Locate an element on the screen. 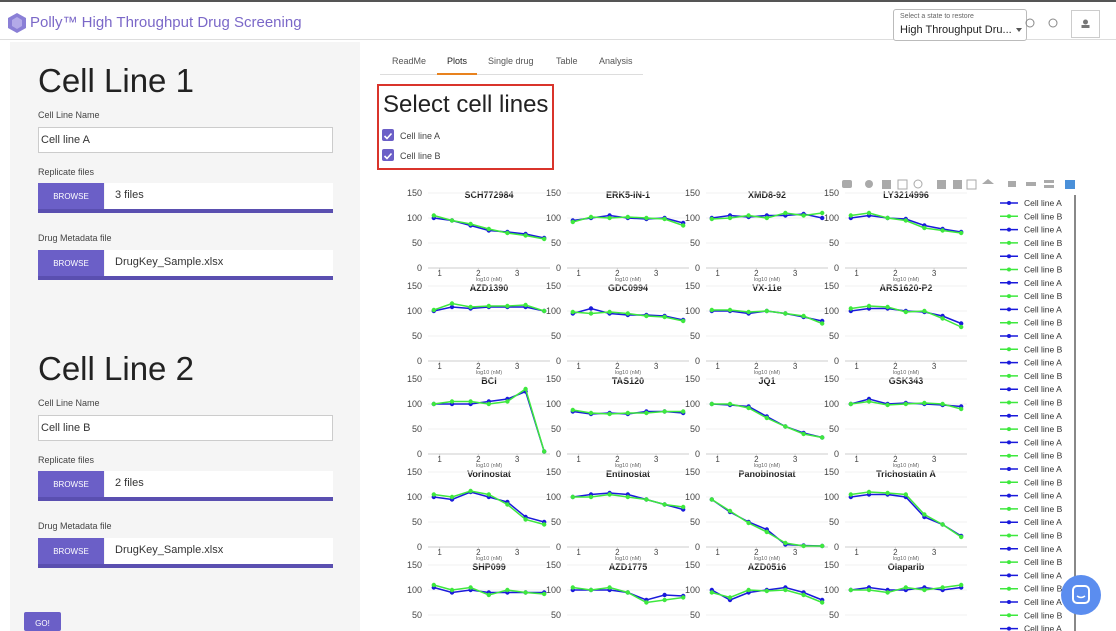 The width and height of the screenshot is (1116, 631). plot-title: LY3214996 is located at coordinates (906, 195).